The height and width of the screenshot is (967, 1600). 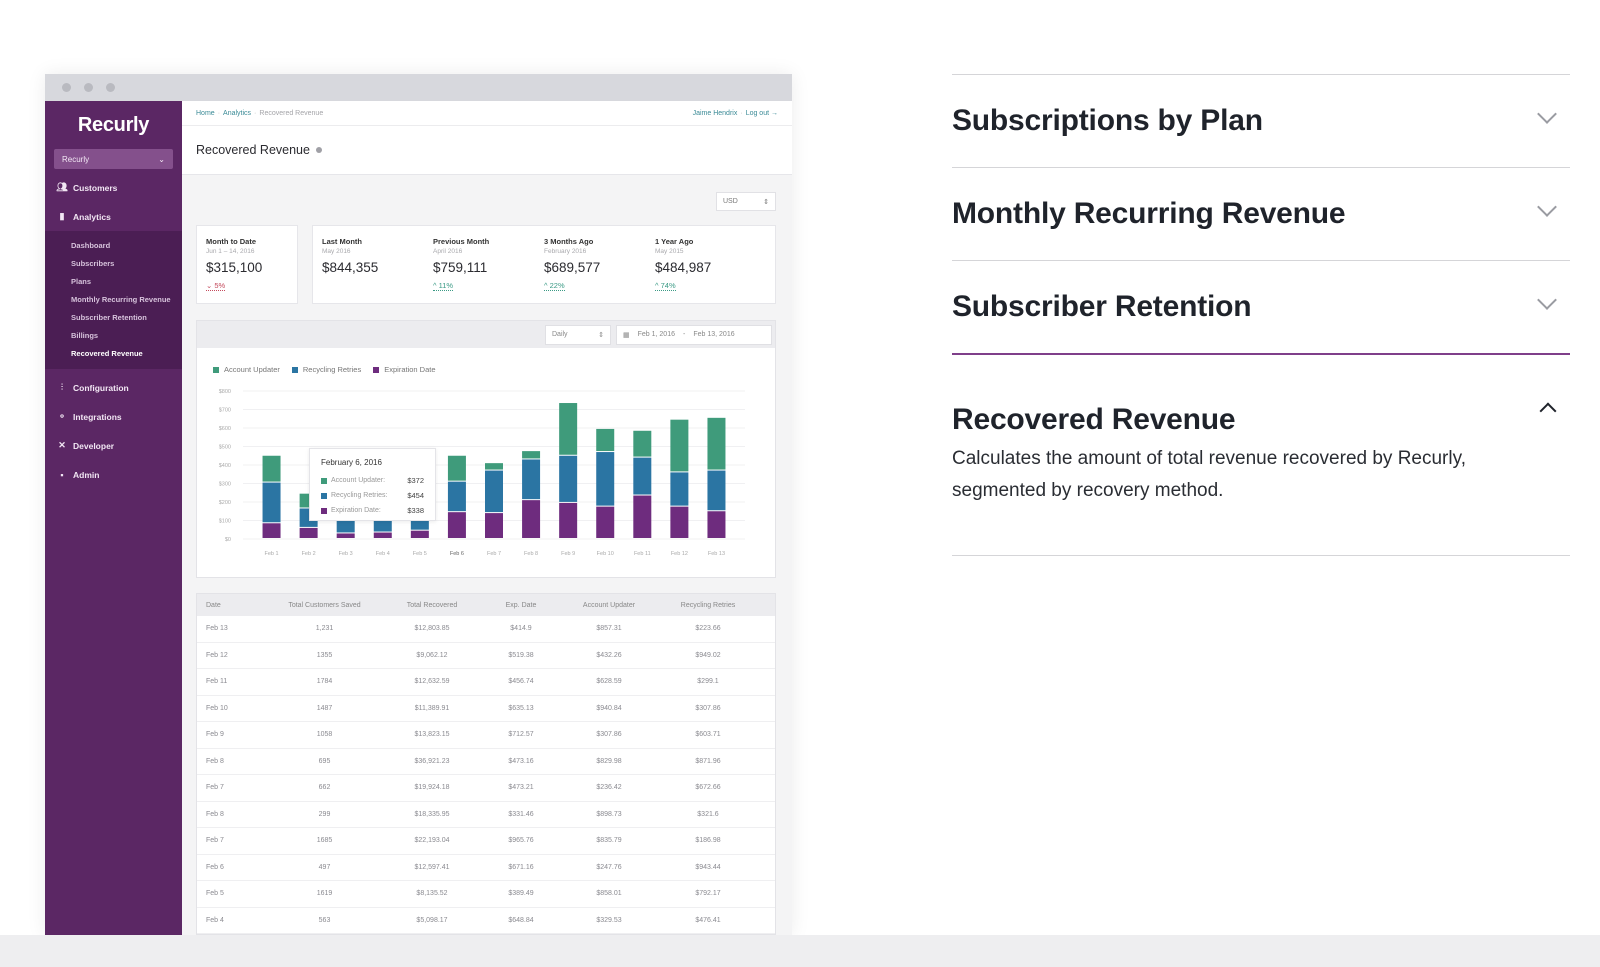 I want to click on table-cell: Feb 7, so click(x=215, y=788).